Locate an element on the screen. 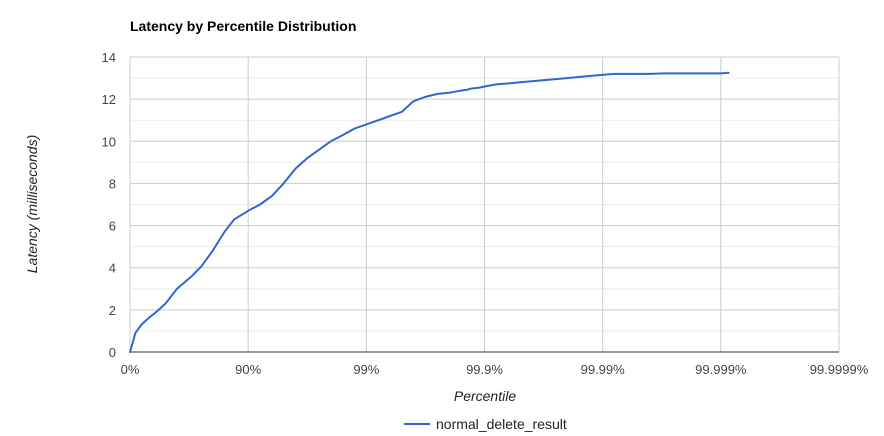  chart-title: Latency by Percentile Distribution is located at coordinates (243, 26).